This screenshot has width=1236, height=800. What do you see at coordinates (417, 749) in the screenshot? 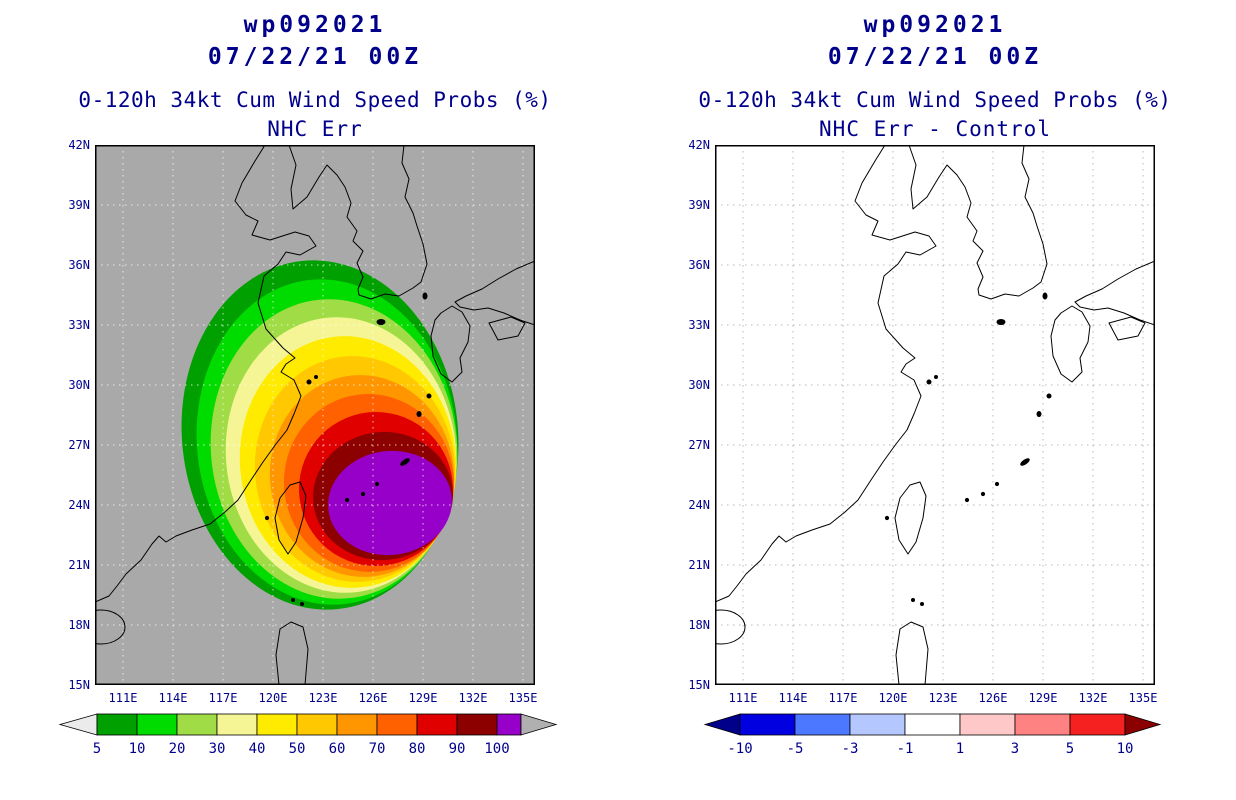
I see `colorbar-tick-label: 80` at bounding box center [417, 749].